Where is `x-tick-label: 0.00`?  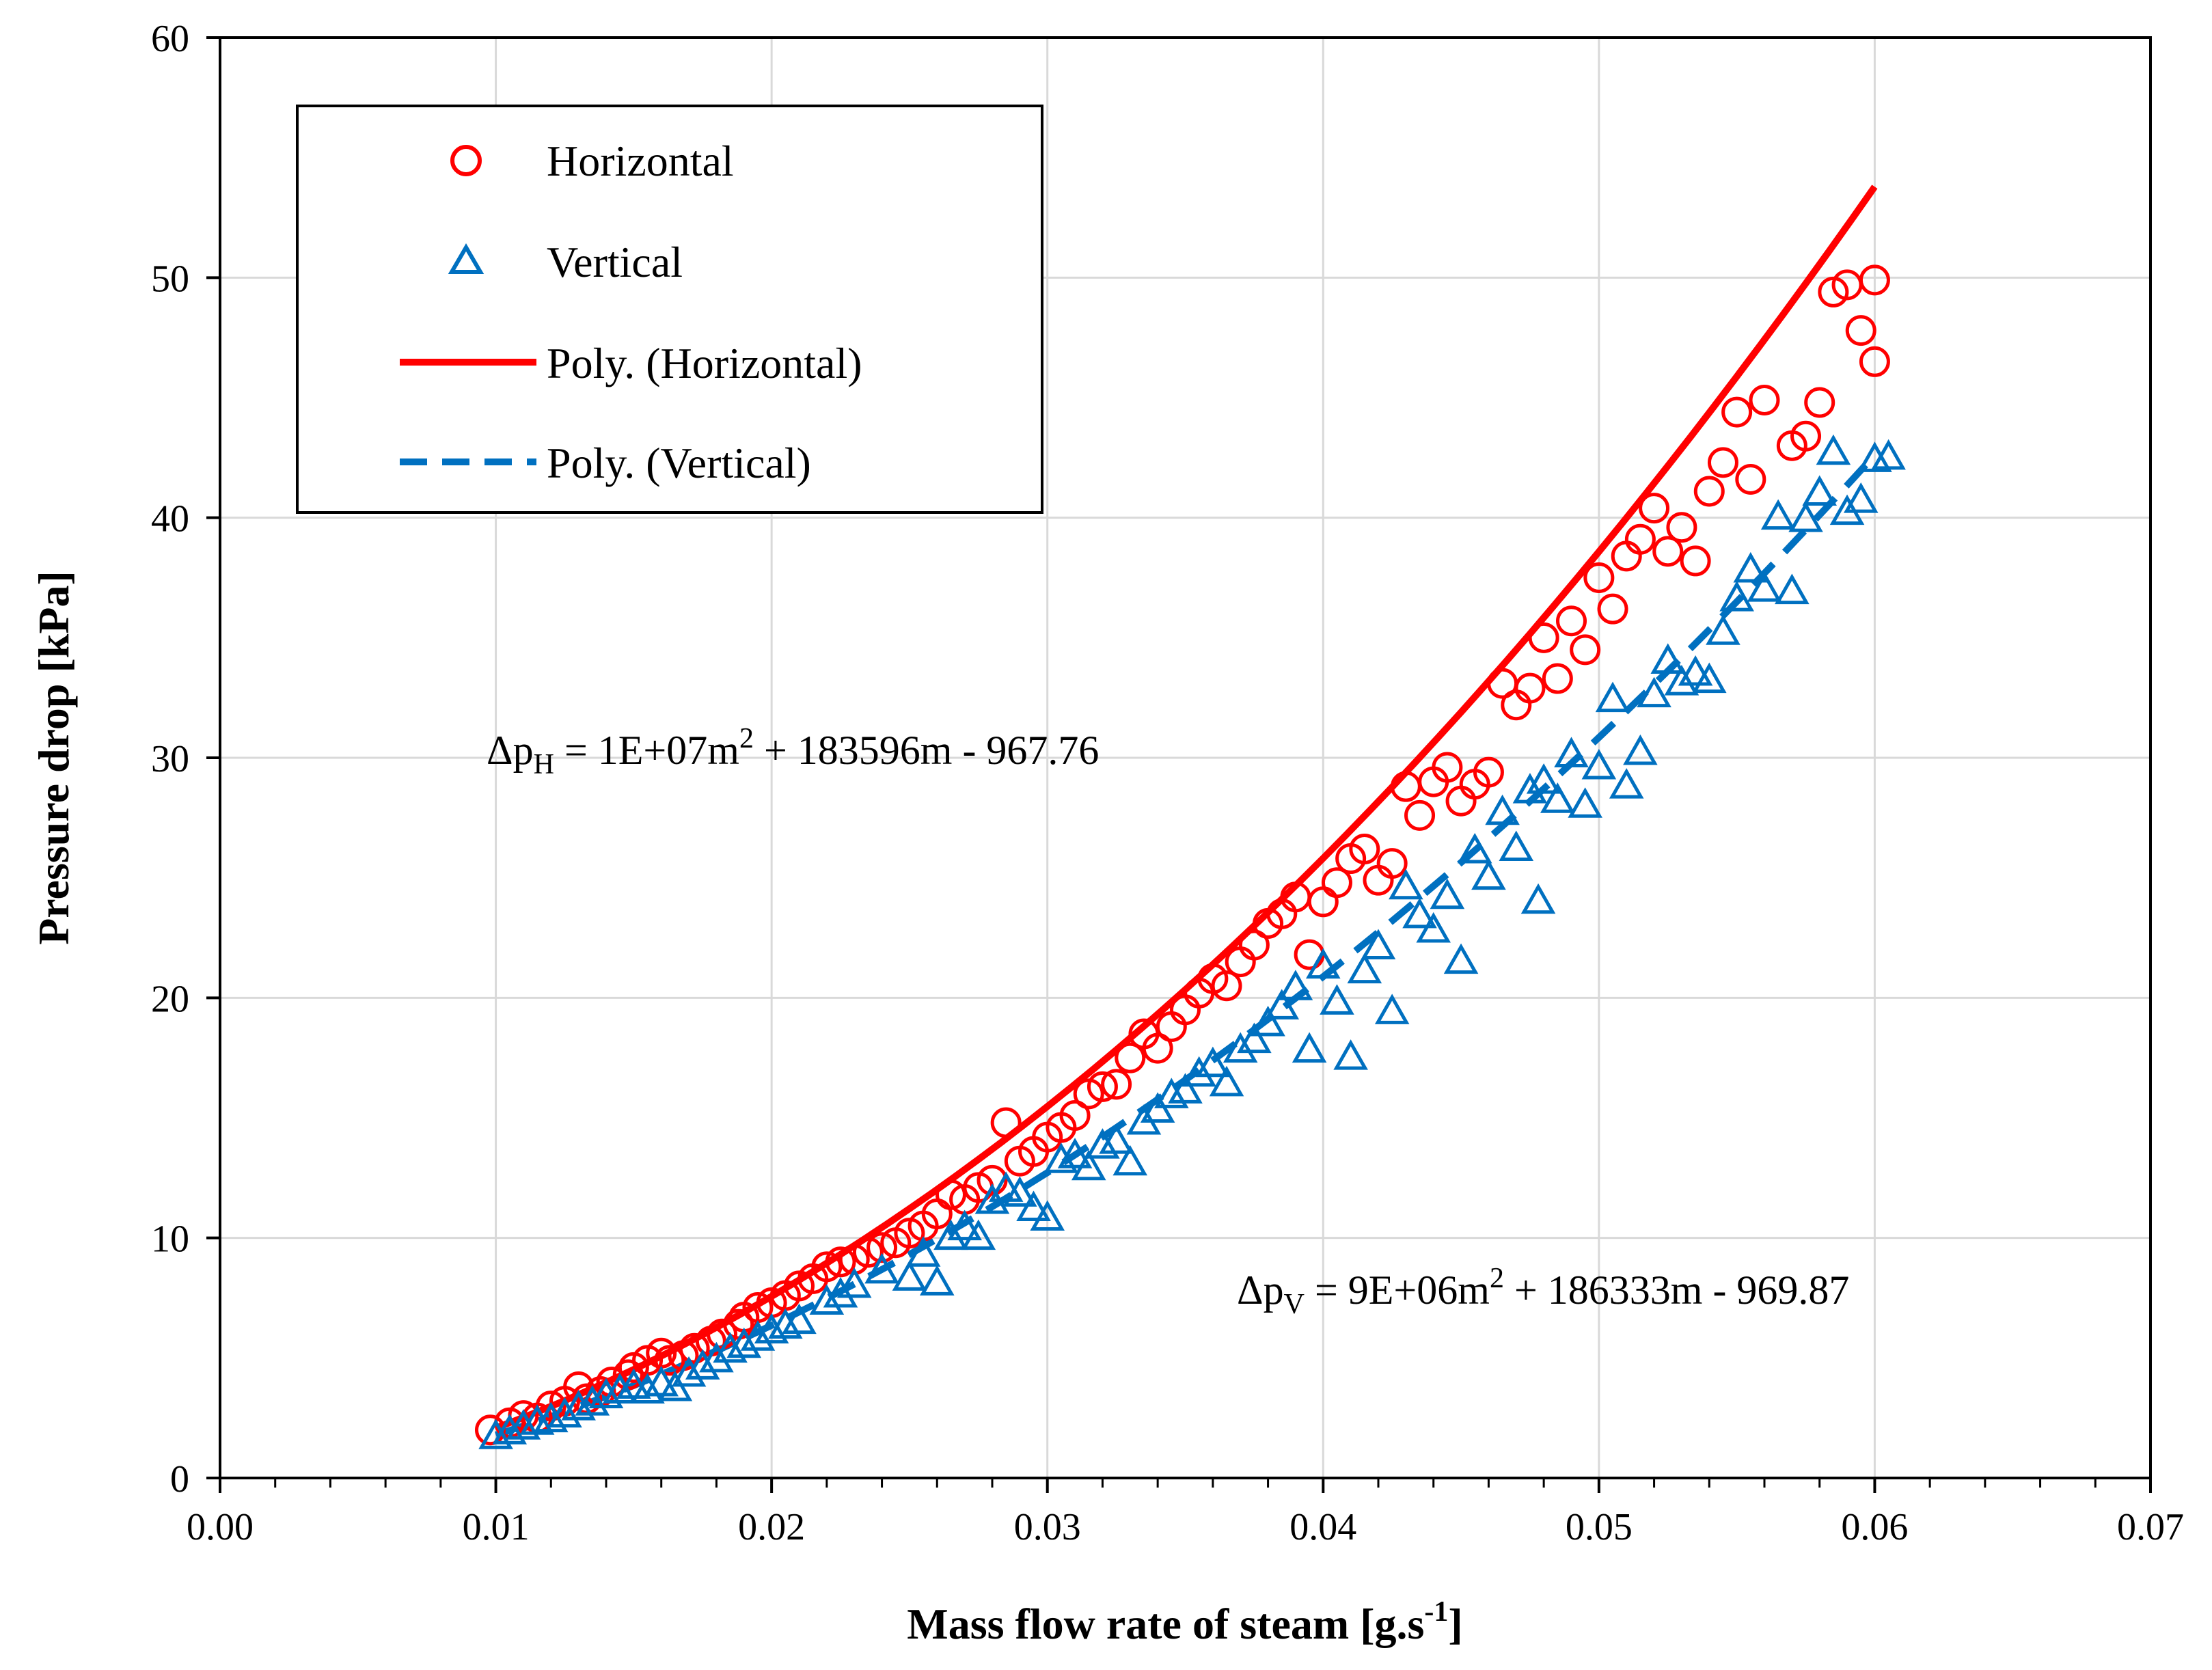 x-tick-label: 0.00 is located at coordinates (221, 1527).